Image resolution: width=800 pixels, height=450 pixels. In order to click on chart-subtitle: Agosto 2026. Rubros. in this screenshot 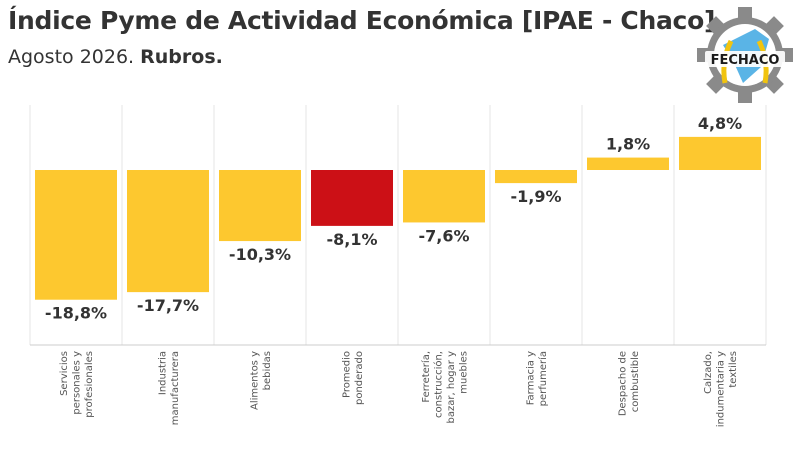, I will do `click(115, 57)`.